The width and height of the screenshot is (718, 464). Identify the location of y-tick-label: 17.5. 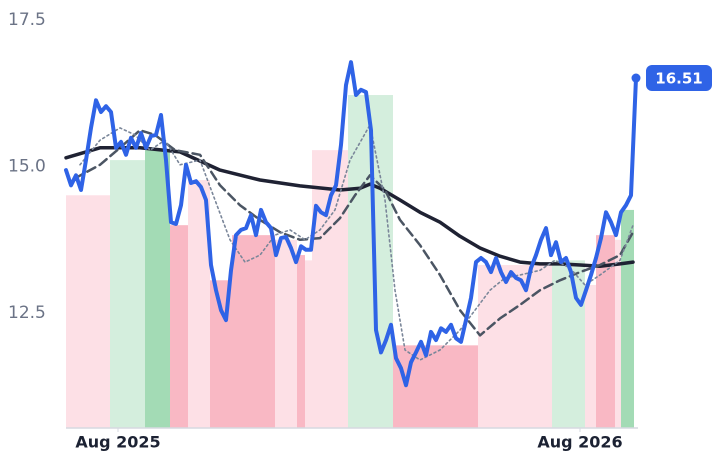
(27, 20).